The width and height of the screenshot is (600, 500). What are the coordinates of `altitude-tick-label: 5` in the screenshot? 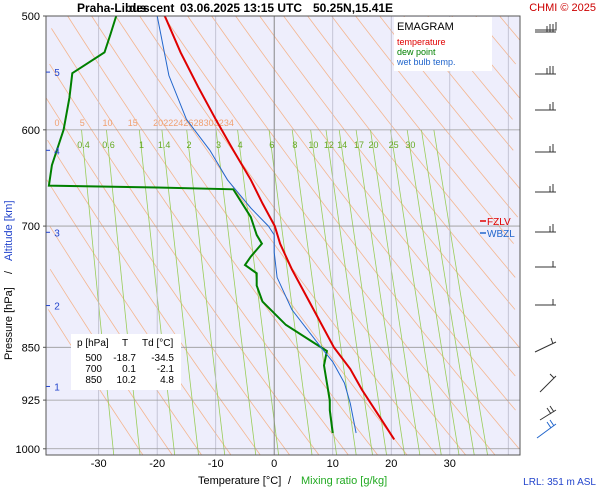 It's located at (57, 73).